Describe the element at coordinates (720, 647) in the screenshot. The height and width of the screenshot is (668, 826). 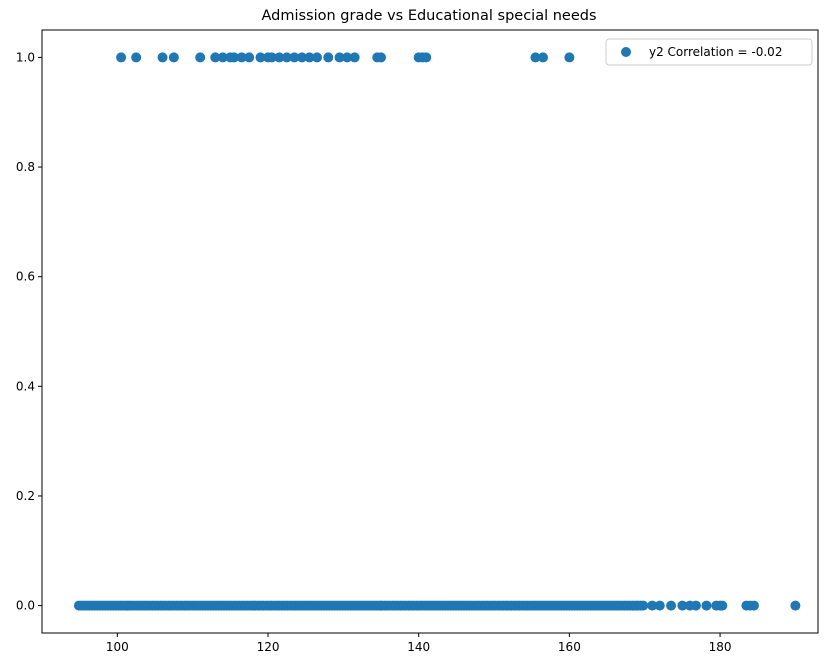
I see `x-tick-label: 180` at that location.